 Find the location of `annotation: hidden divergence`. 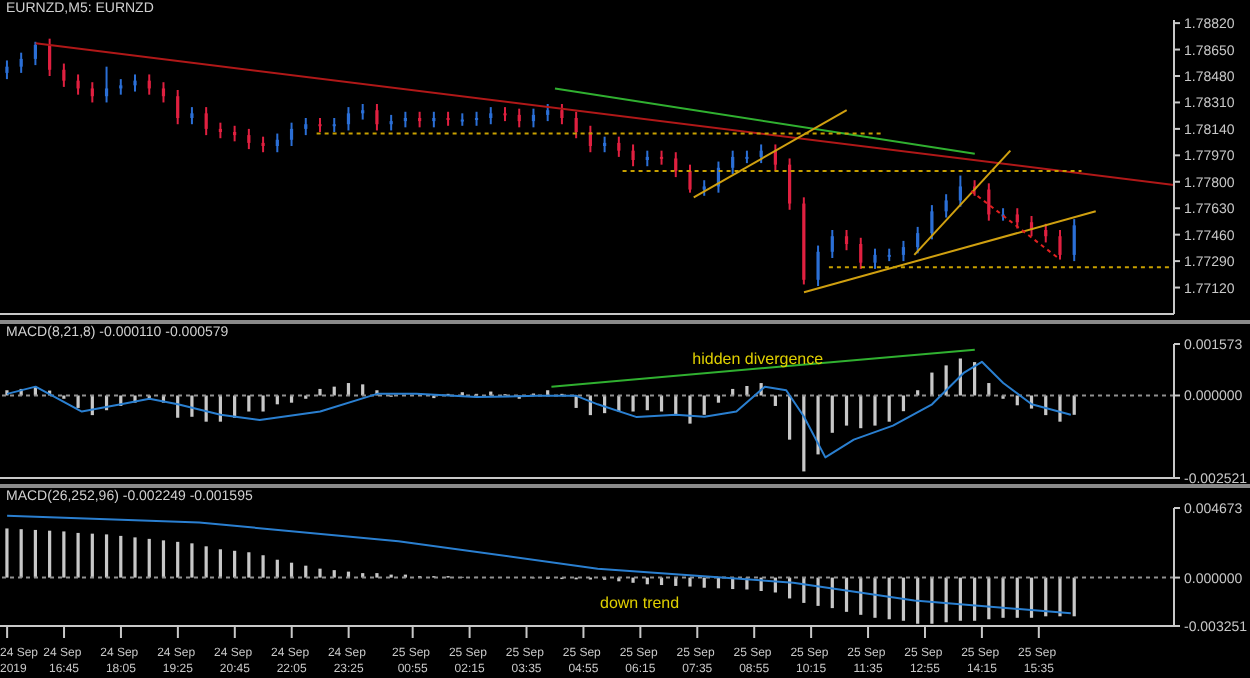

annotation: hidden divergence is located at coordinates (758, 358).